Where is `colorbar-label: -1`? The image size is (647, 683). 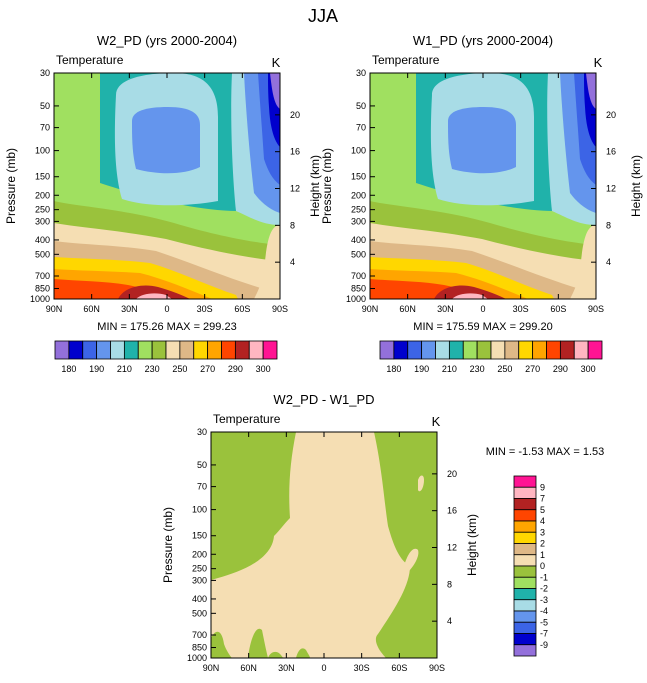
colorbar-label: -1 is located at coordinates (544, 577).